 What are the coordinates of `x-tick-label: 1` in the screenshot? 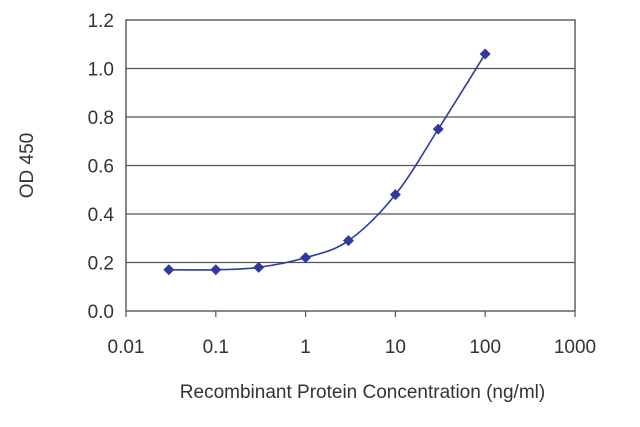 It's located at (305, 347).